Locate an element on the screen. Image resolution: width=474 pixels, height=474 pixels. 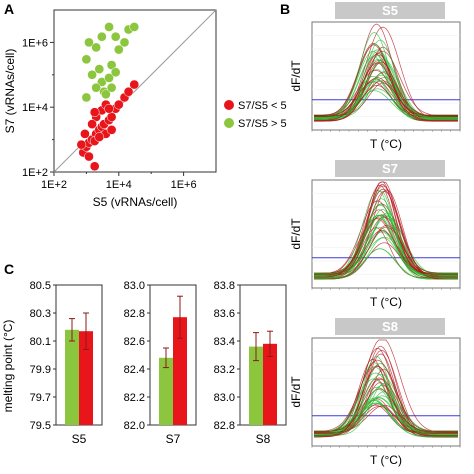
melt-curve-panel-s7: S7 dF/dT T (°C) is located at coordinates (375, 234).